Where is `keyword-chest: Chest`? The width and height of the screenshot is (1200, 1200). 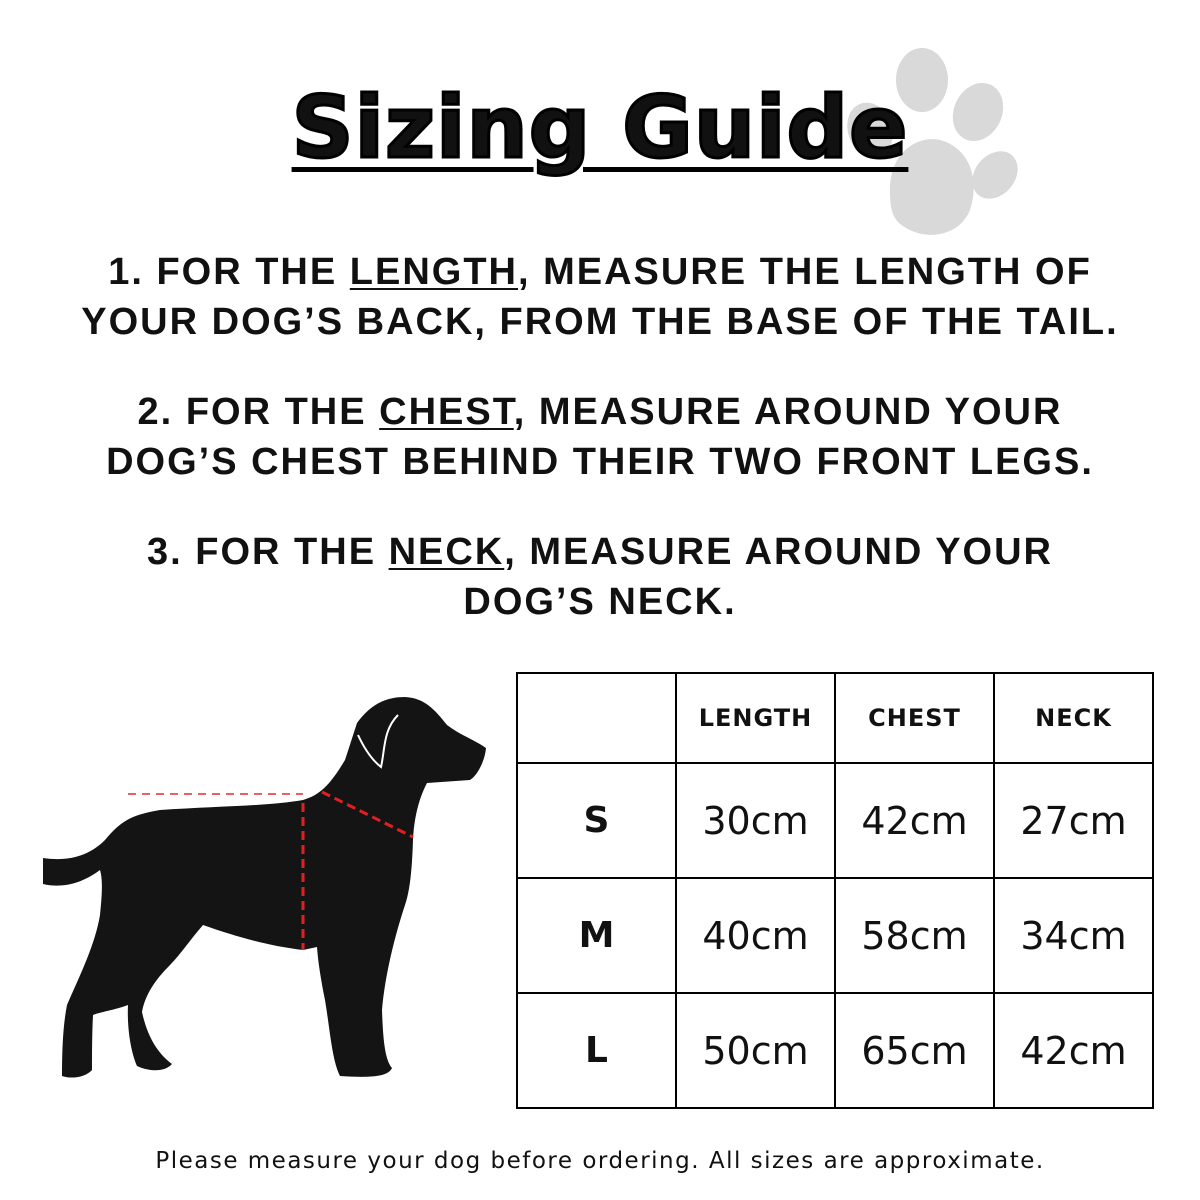
keyword-chest: Chest is located at coordinates (446, 412).